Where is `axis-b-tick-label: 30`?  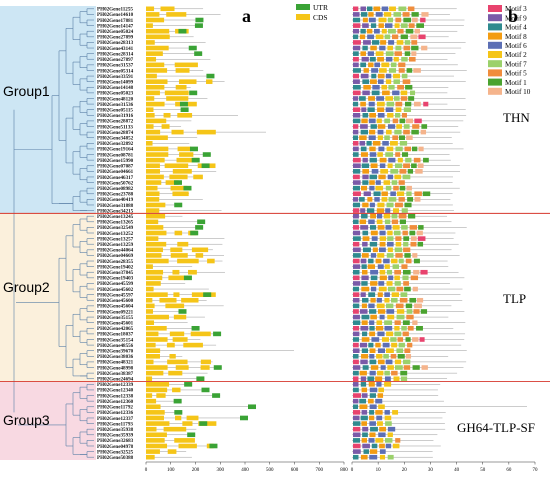
axis-b-tick-label: 30 is located at coordinates (431, 470).